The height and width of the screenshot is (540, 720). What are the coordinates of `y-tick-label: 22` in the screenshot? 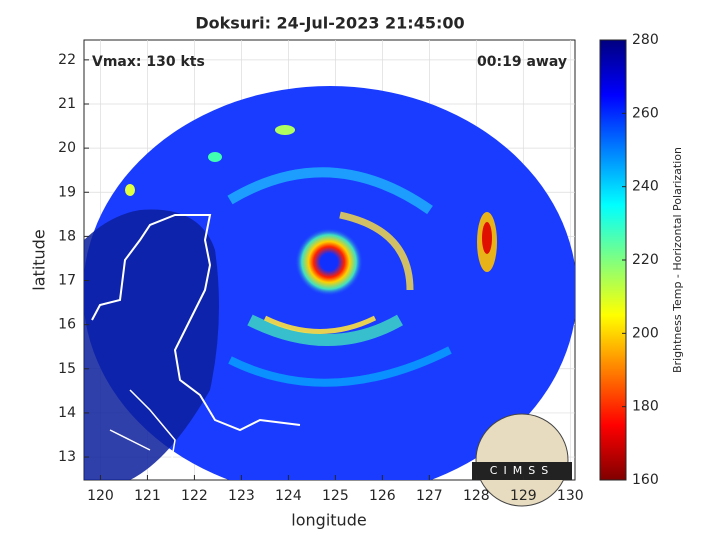 It's located at (67, 60).